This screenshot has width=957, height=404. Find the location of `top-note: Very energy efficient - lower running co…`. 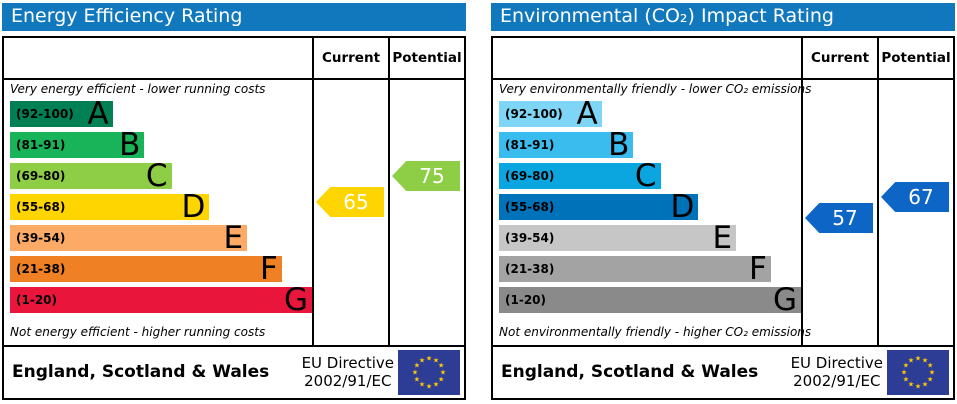

top-note: Very energy efficient - lower running co… is located at coordinates (138, 89).